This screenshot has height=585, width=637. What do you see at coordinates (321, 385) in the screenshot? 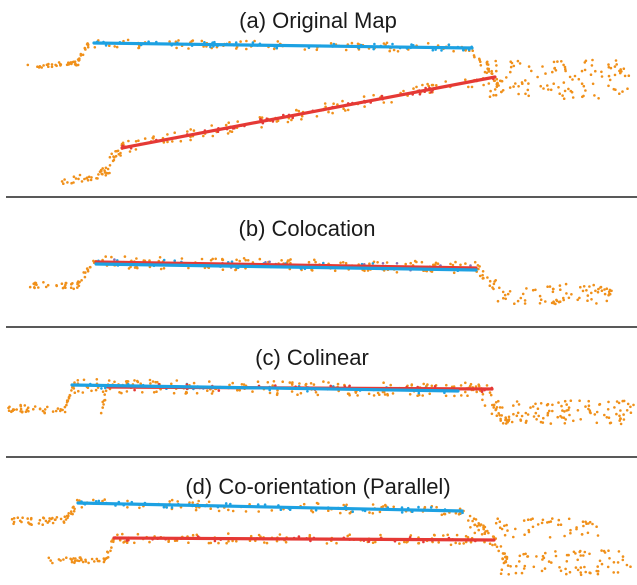
I see `panel-c: (c) Colinear` at bounding box center [321, 385].